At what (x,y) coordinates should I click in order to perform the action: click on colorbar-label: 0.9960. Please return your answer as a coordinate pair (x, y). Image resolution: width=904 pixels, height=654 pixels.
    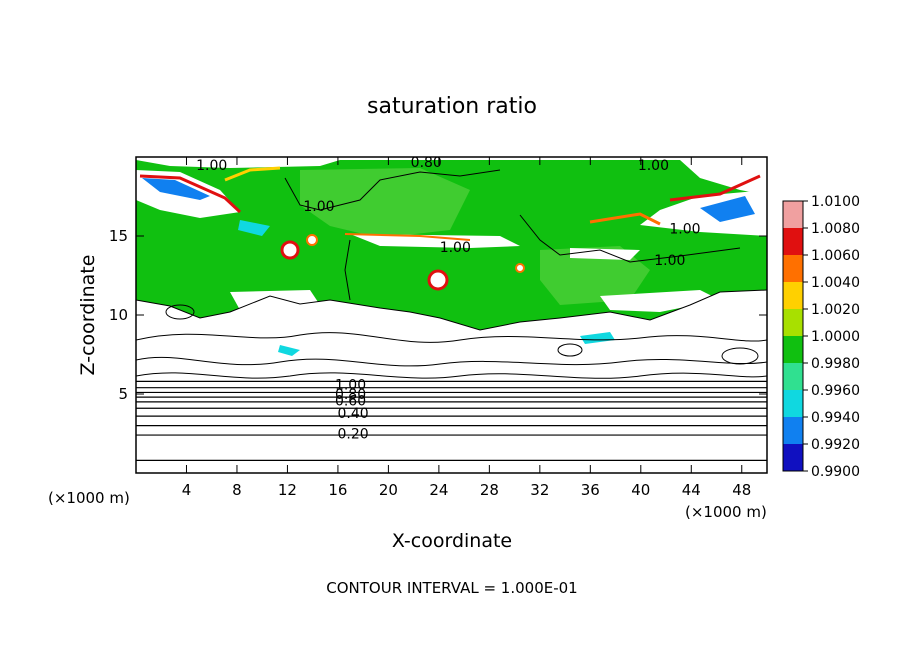
    Looking at the image, I should click on (835, 391).